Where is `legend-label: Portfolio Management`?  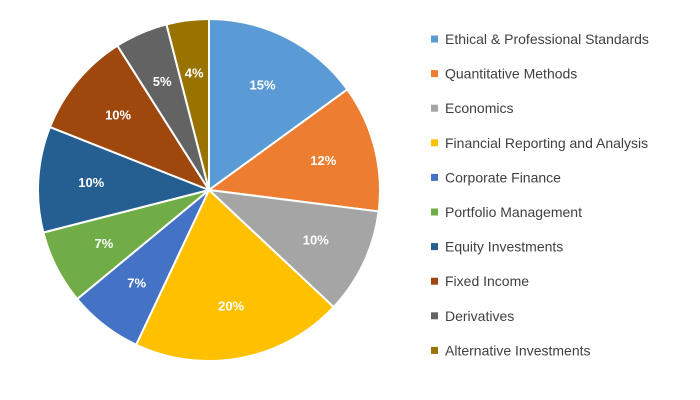 legend-label: Portfolio Management is located at coordinates (513, 212).